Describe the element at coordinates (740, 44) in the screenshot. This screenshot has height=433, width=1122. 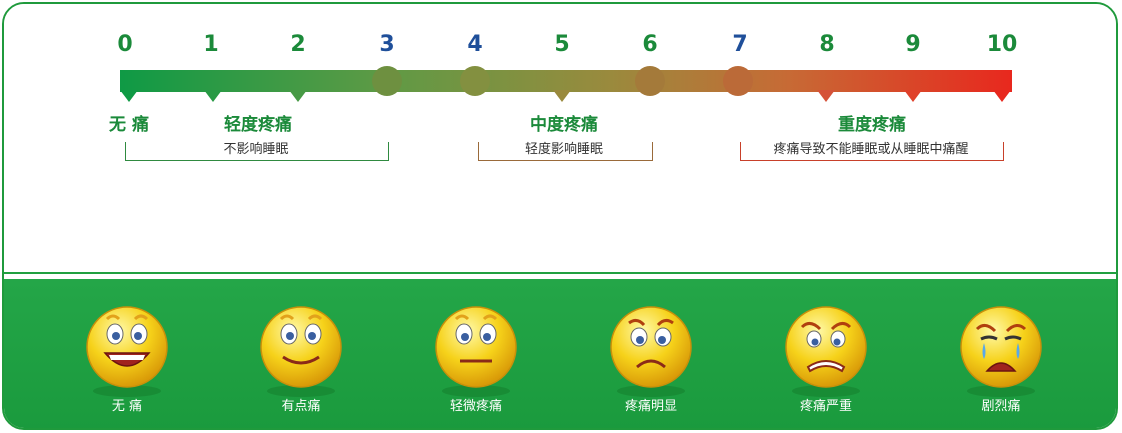
I see `scale-number-7: 7` at that location.